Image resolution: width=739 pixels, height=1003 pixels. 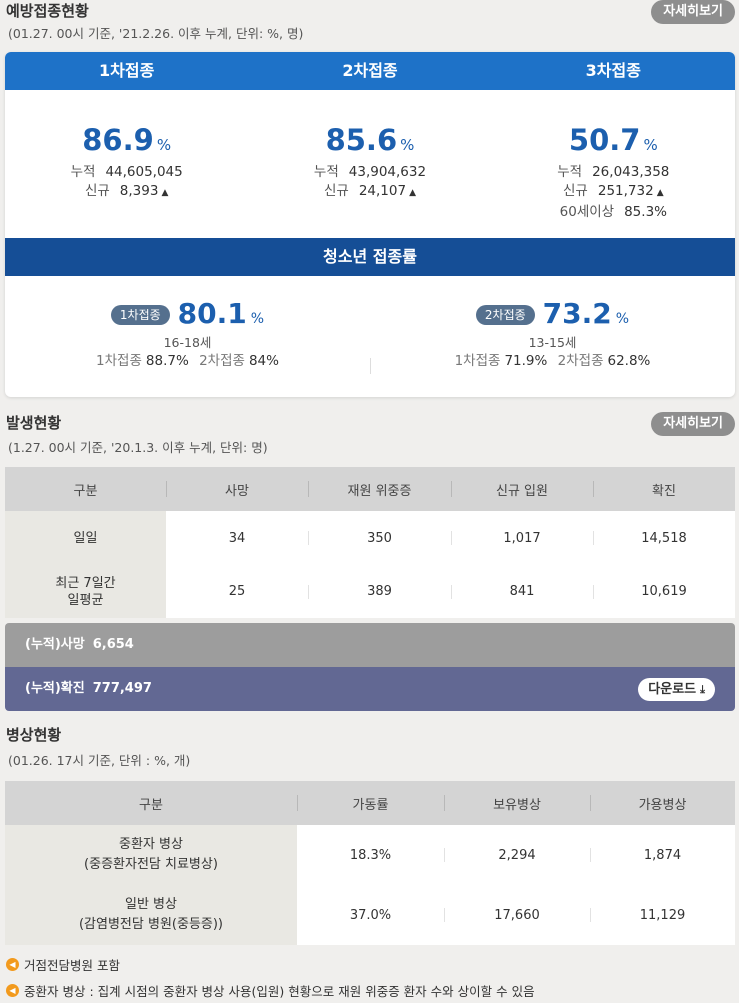 I want to click on table-row: 일일 34 350 1,017 14,518, so click(x=370, y=538).